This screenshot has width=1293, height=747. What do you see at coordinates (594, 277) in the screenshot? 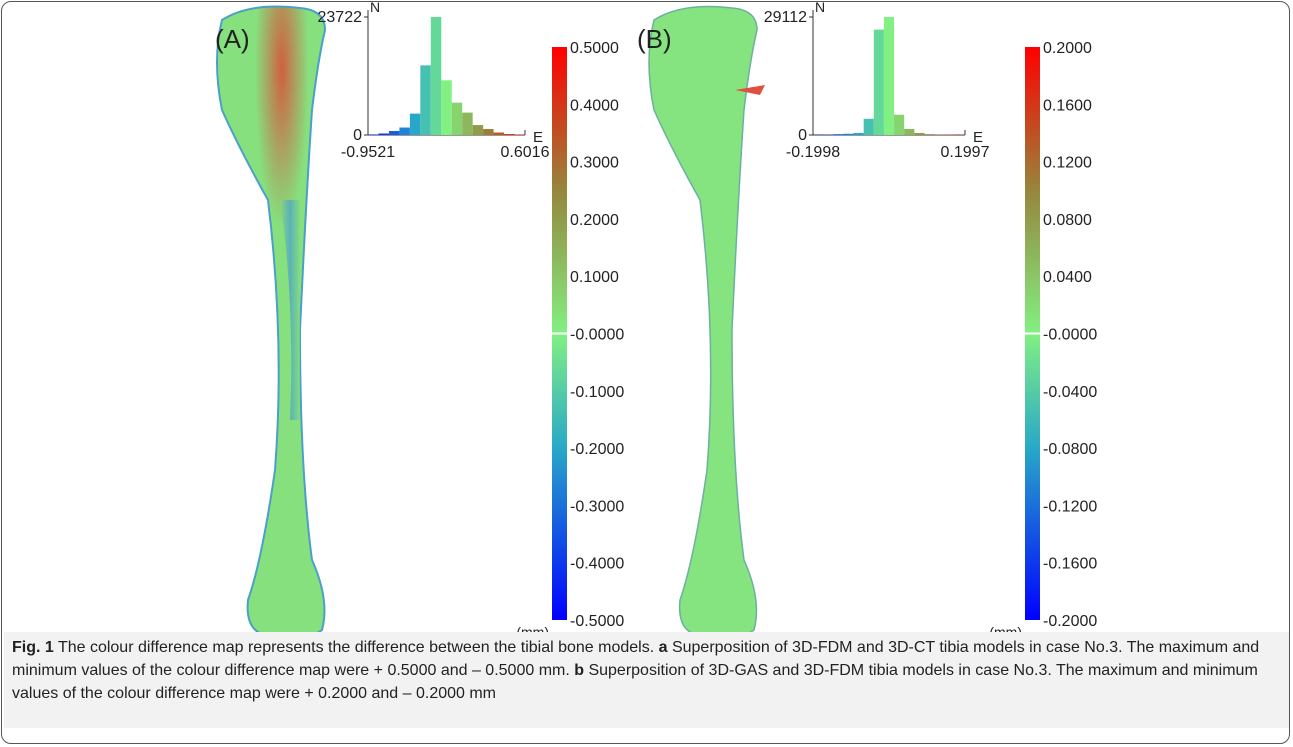
I see `colorbar-label: 0.1000` at bounding box center [594, 277].